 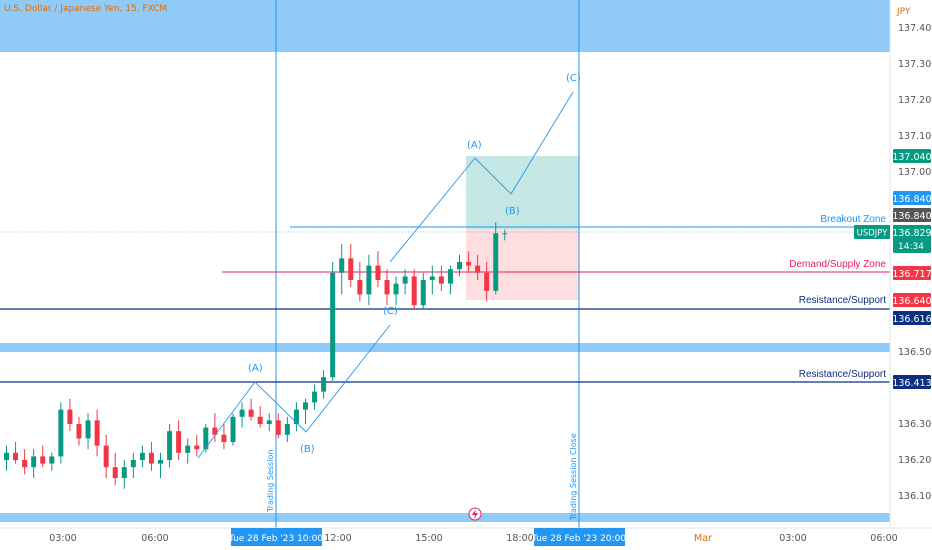 I want to click on current-price-tag: USDJPY 136.829 14:34, so click(x=893, y=239).